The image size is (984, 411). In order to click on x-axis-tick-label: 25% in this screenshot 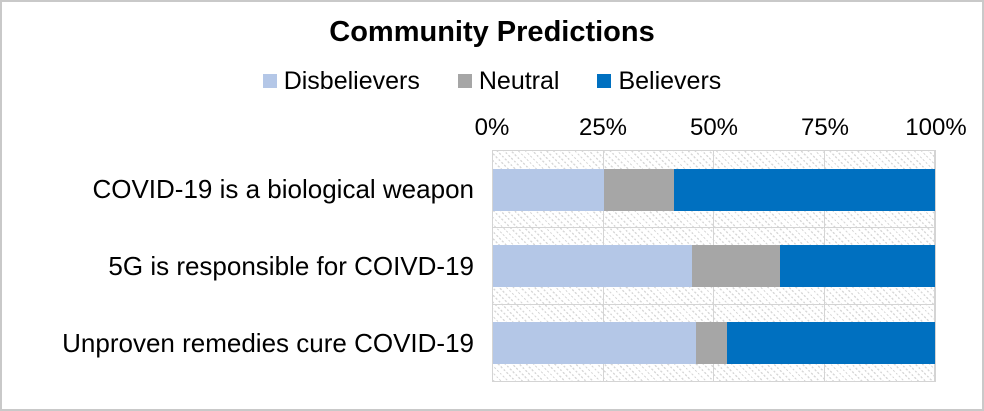, I will do `click(603, 127)`.